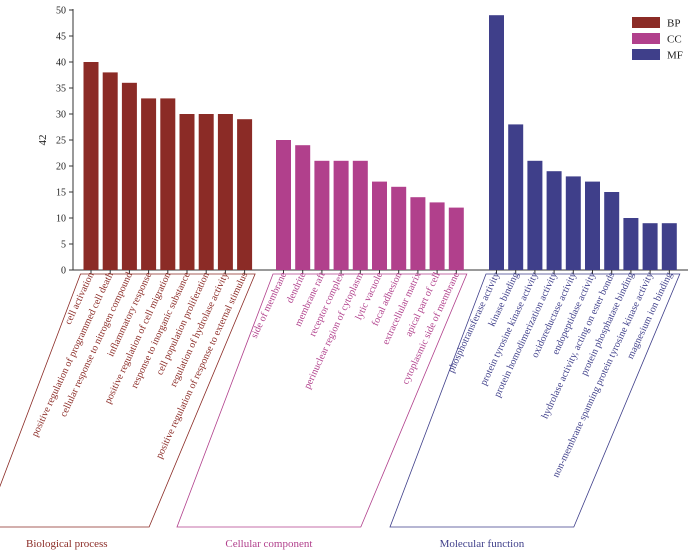  I want to click on y-tick-label: 5, so click(63, 245).